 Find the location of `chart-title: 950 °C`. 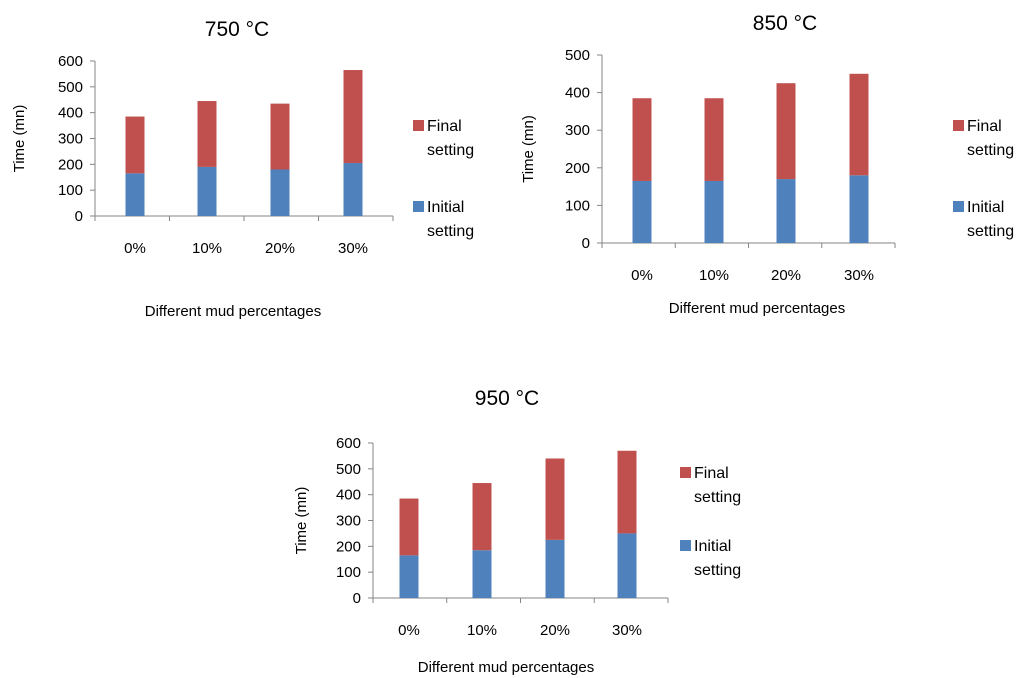

chart-title: 950 °C is located at coordinates (507, 398).